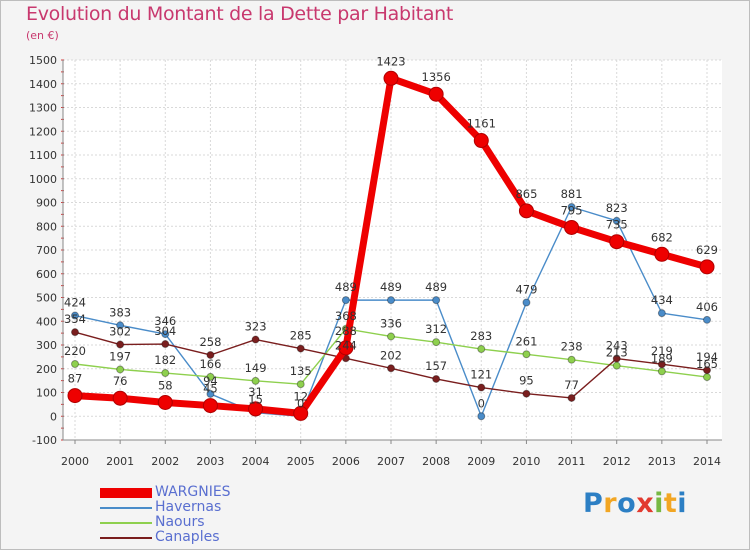 The width and height of the screenshot is (750, 550). What do you see at coordinates (46, 369) in the screenshot?
I see `y-tick-label: 200` at bounding box center [46, 369].